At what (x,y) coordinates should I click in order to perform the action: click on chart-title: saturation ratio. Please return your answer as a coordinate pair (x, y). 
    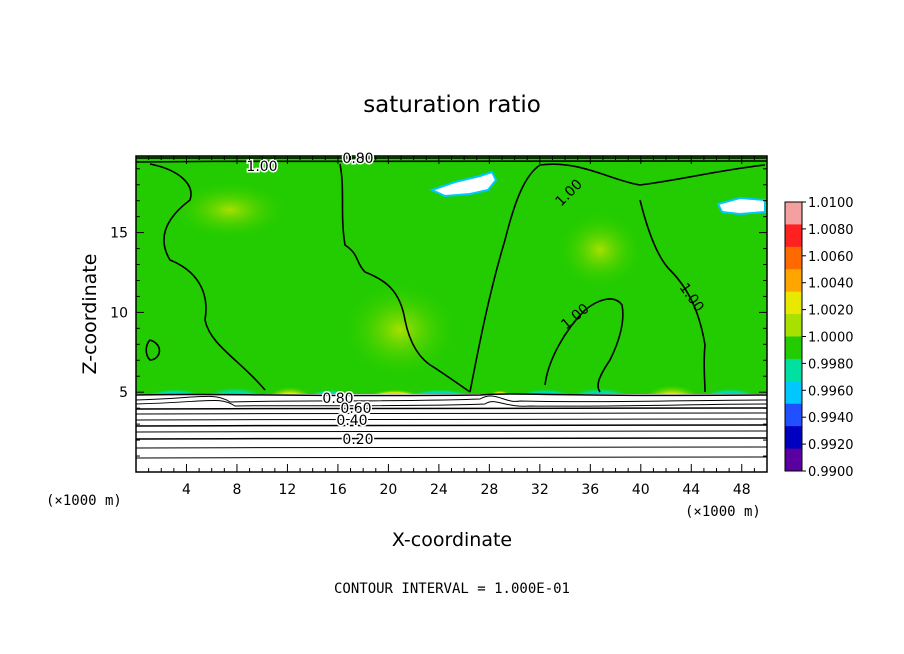
    Looking at the image, I should click on (452, 105).